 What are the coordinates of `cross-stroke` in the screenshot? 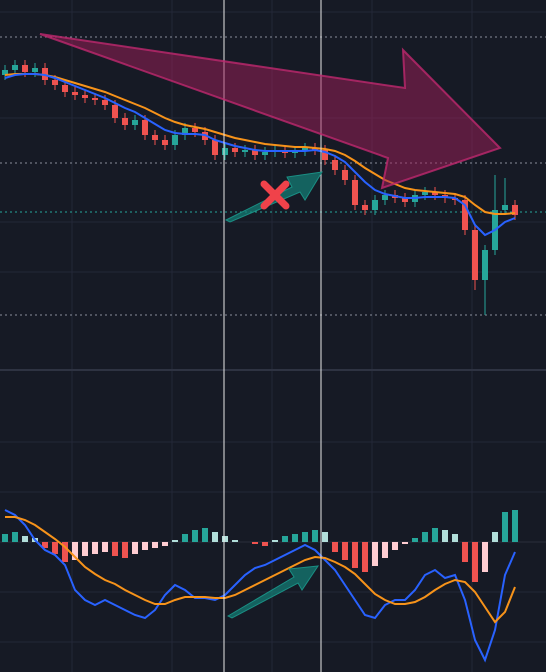 It's located at (275, 195).